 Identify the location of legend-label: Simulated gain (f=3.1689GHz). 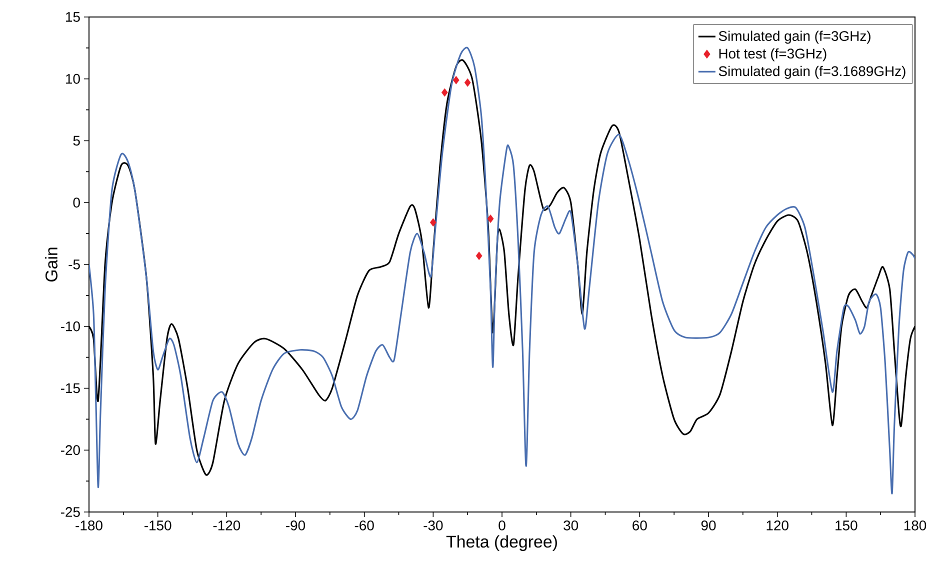
(812, 72).